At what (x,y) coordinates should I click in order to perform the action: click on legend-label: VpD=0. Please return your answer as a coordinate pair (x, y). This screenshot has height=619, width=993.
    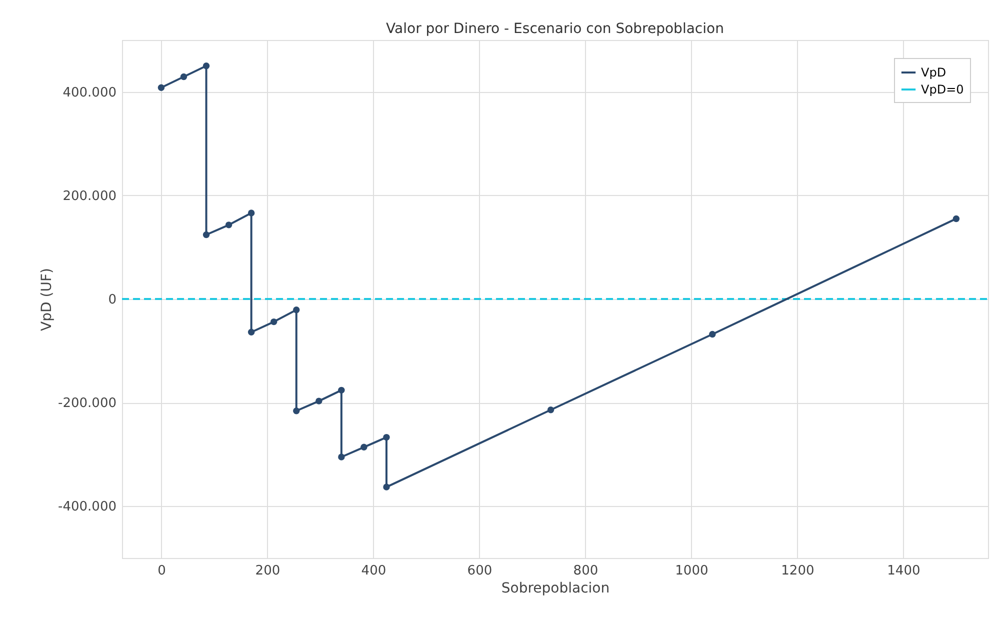
    Looking at the image, I should click on (942, 89).